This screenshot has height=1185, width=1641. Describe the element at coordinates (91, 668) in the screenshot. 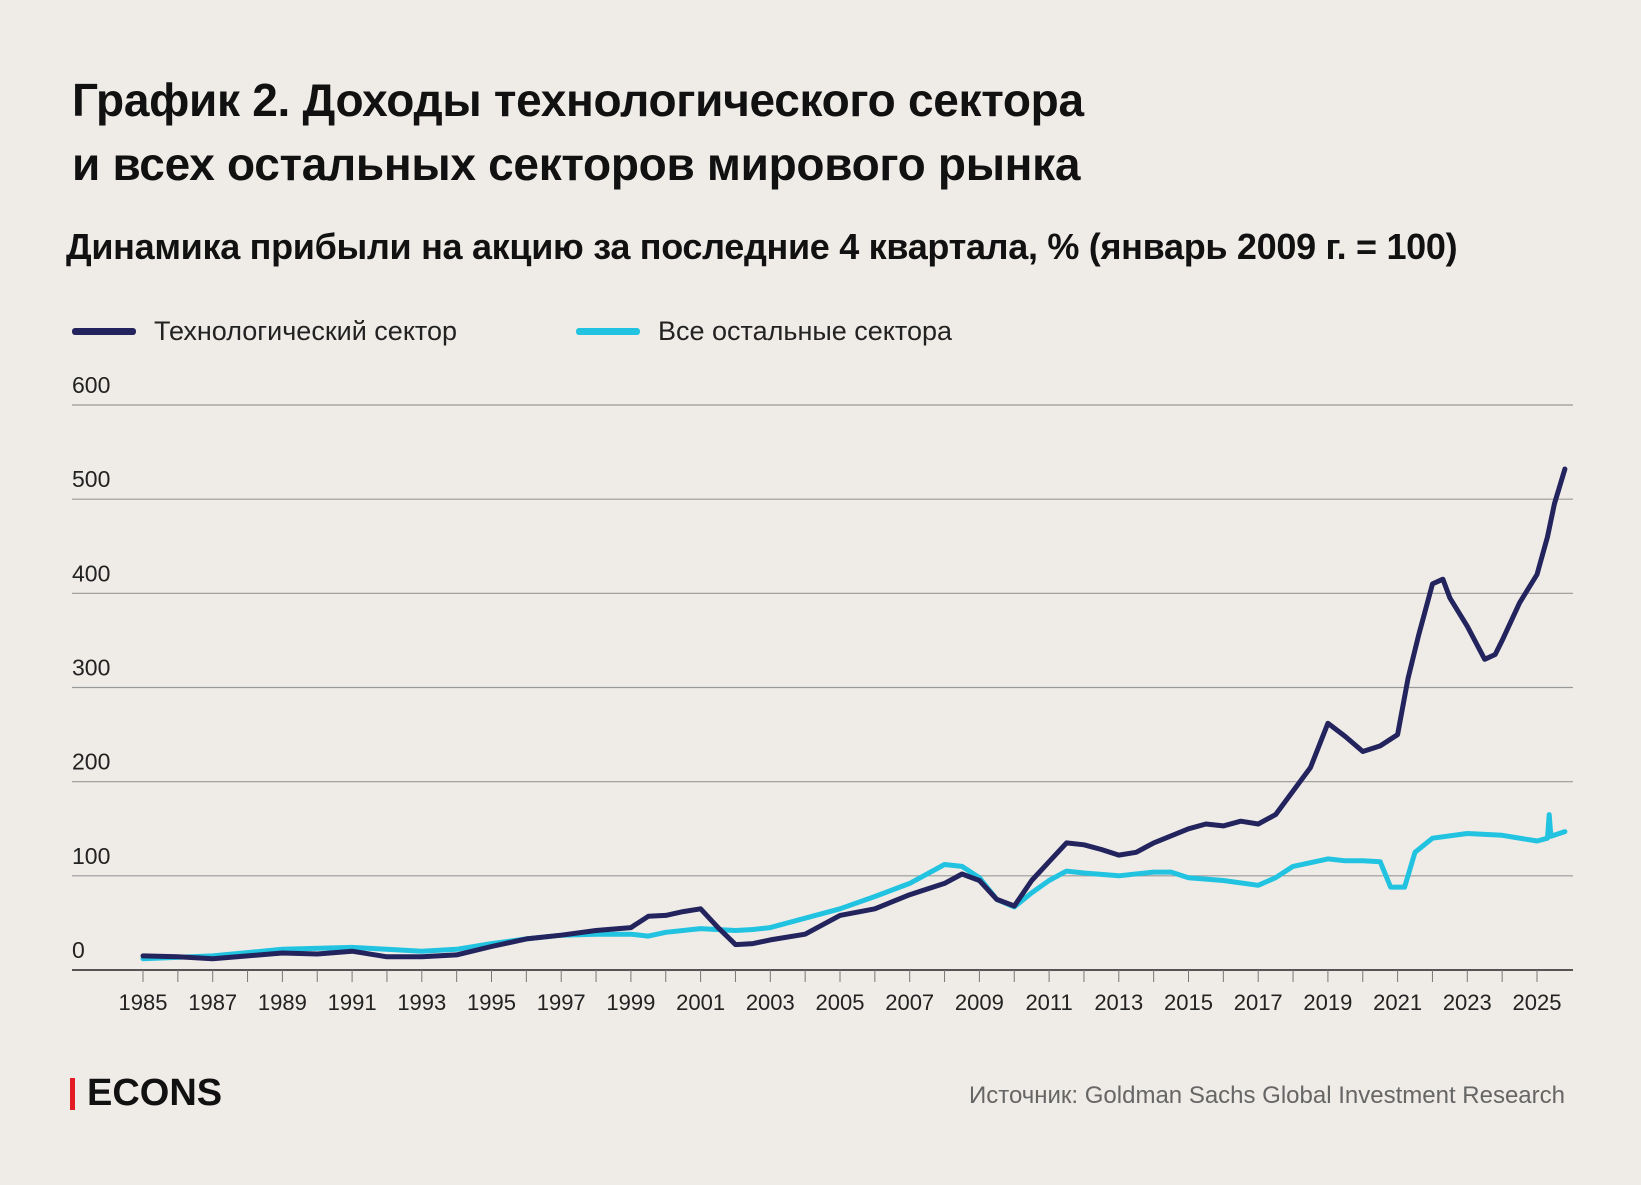

I see `y-tick-label: 300` at that location.